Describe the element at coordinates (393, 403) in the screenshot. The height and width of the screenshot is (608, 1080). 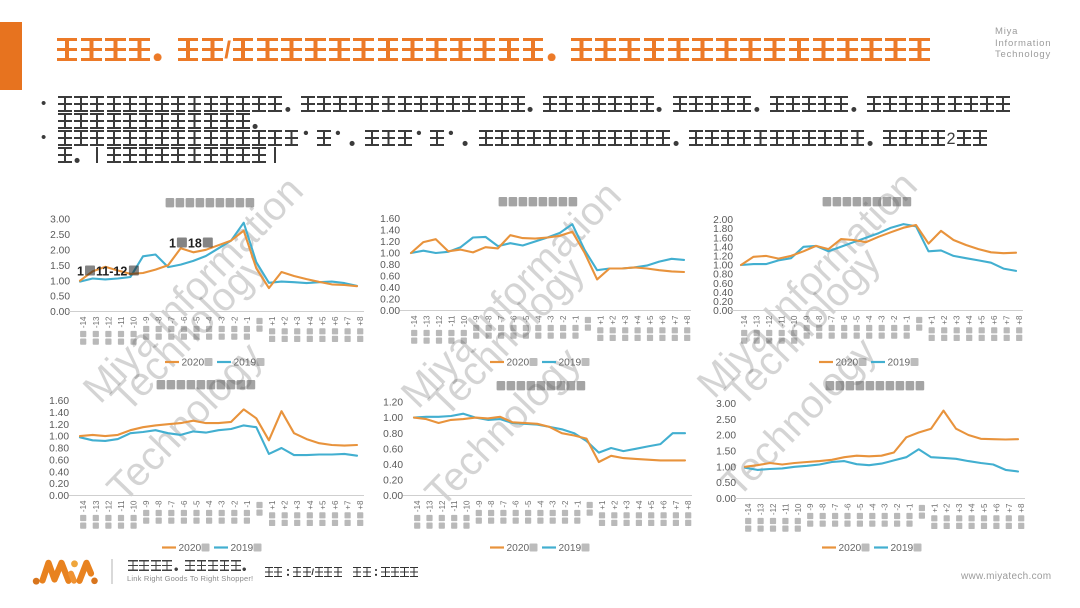
I see `svg-text: 1.20` at that location.